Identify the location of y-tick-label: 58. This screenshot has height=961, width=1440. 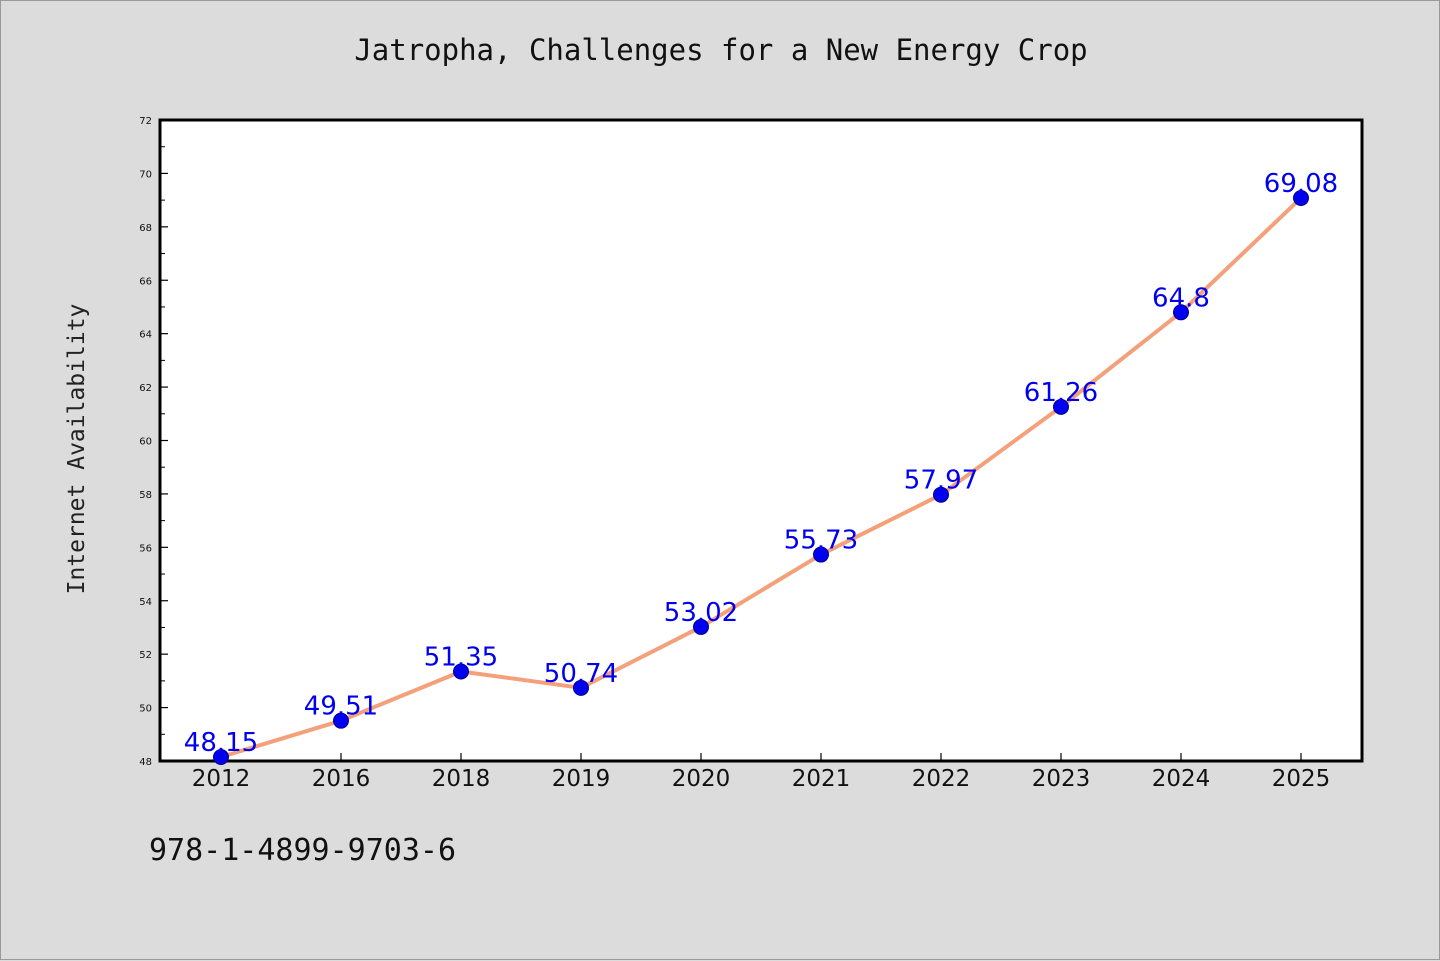
(145, 495).